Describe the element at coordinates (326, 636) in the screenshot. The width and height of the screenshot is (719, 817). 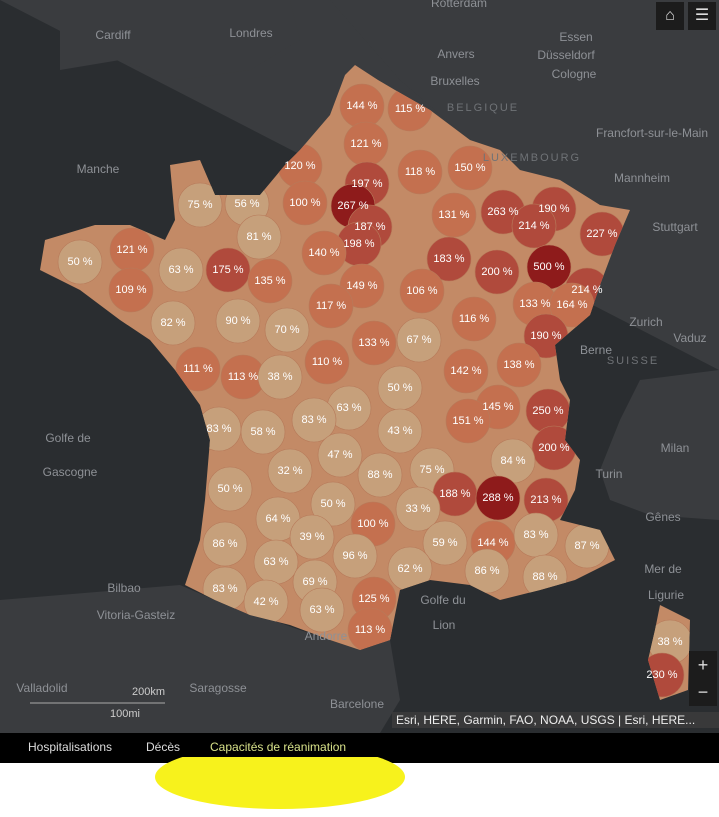
I see `place-label: Andorre` at that location.